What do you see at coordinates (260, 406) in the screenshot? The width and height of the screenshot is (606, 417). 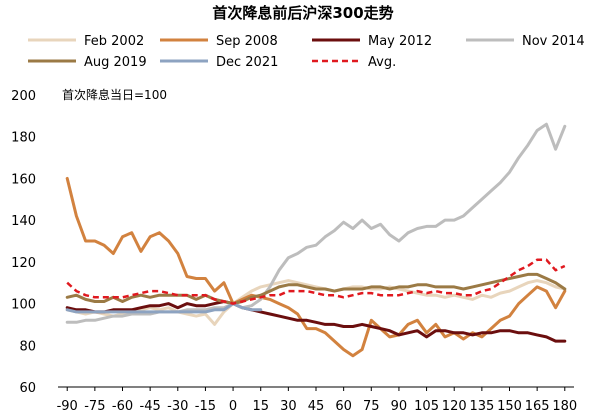 I see `x-tick-label: 15` at bounding box center [260, 406].